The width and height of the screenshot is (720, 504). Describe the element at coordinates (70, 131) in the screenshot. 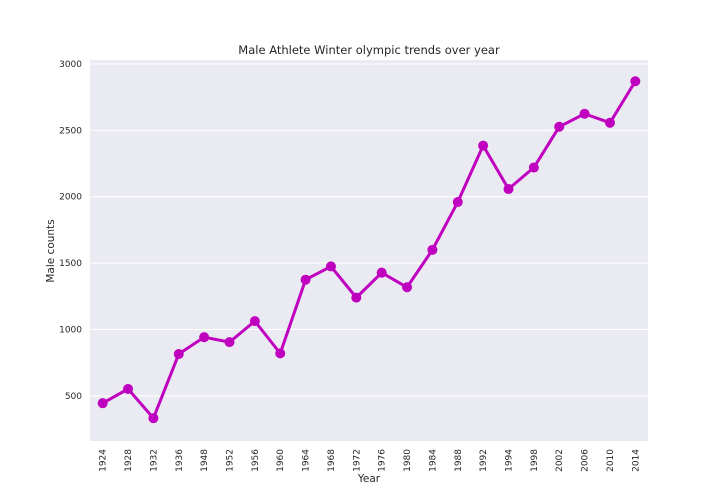

I see `y-tick-label: 2500` at that location.